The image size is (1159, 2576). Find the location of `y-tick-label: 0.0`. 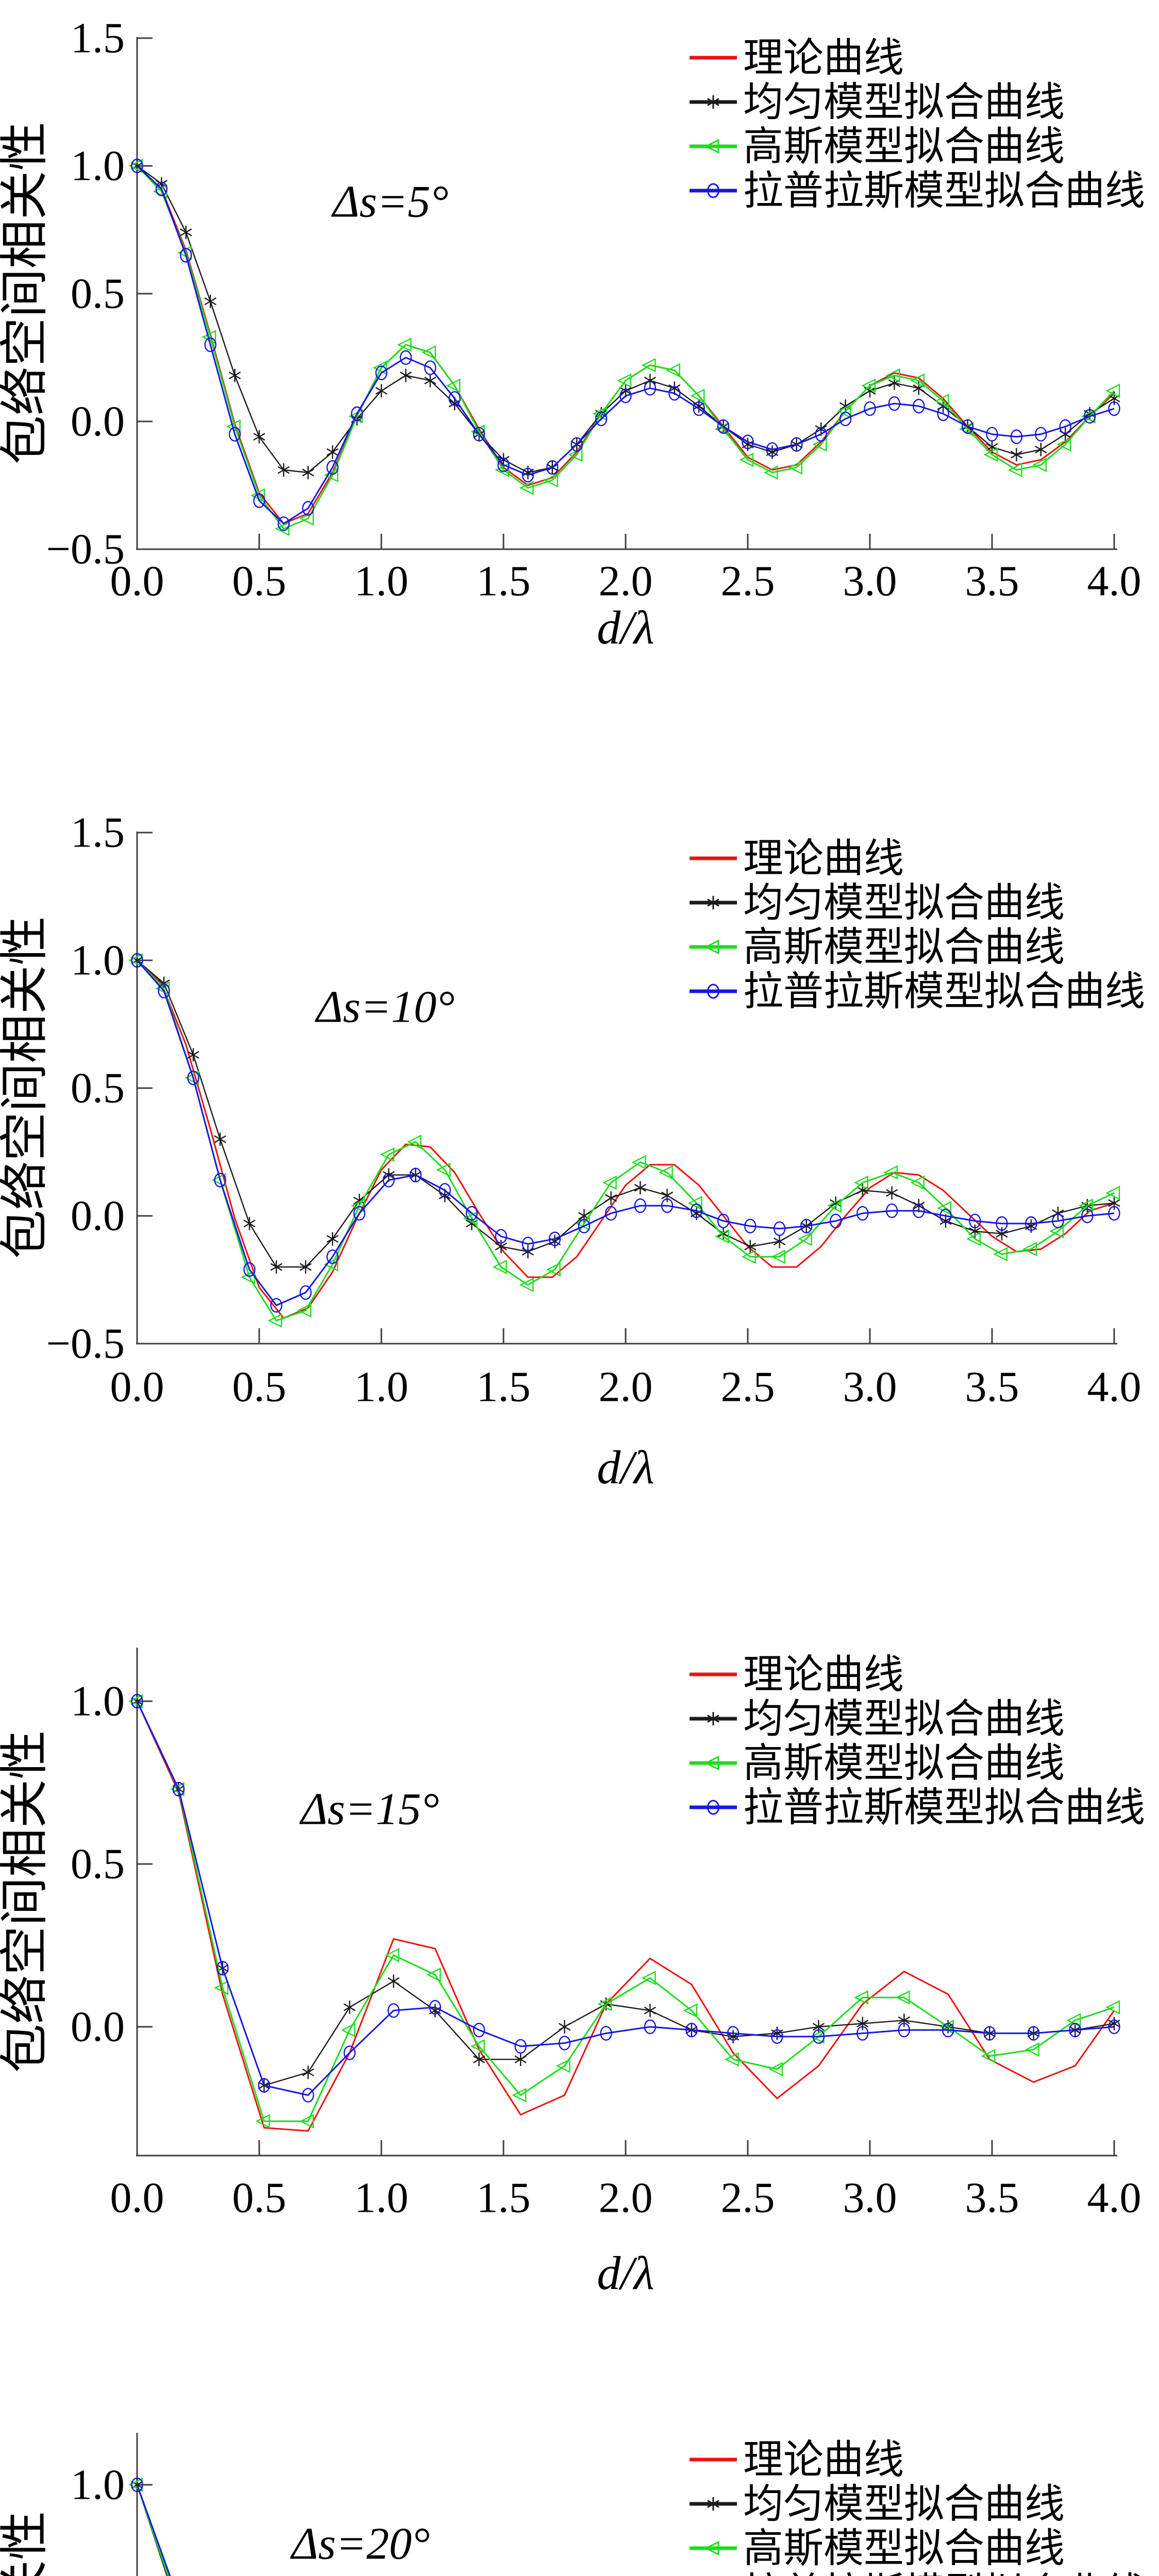

y-tick-label: 0.0 is located at coordinates (98, 422).